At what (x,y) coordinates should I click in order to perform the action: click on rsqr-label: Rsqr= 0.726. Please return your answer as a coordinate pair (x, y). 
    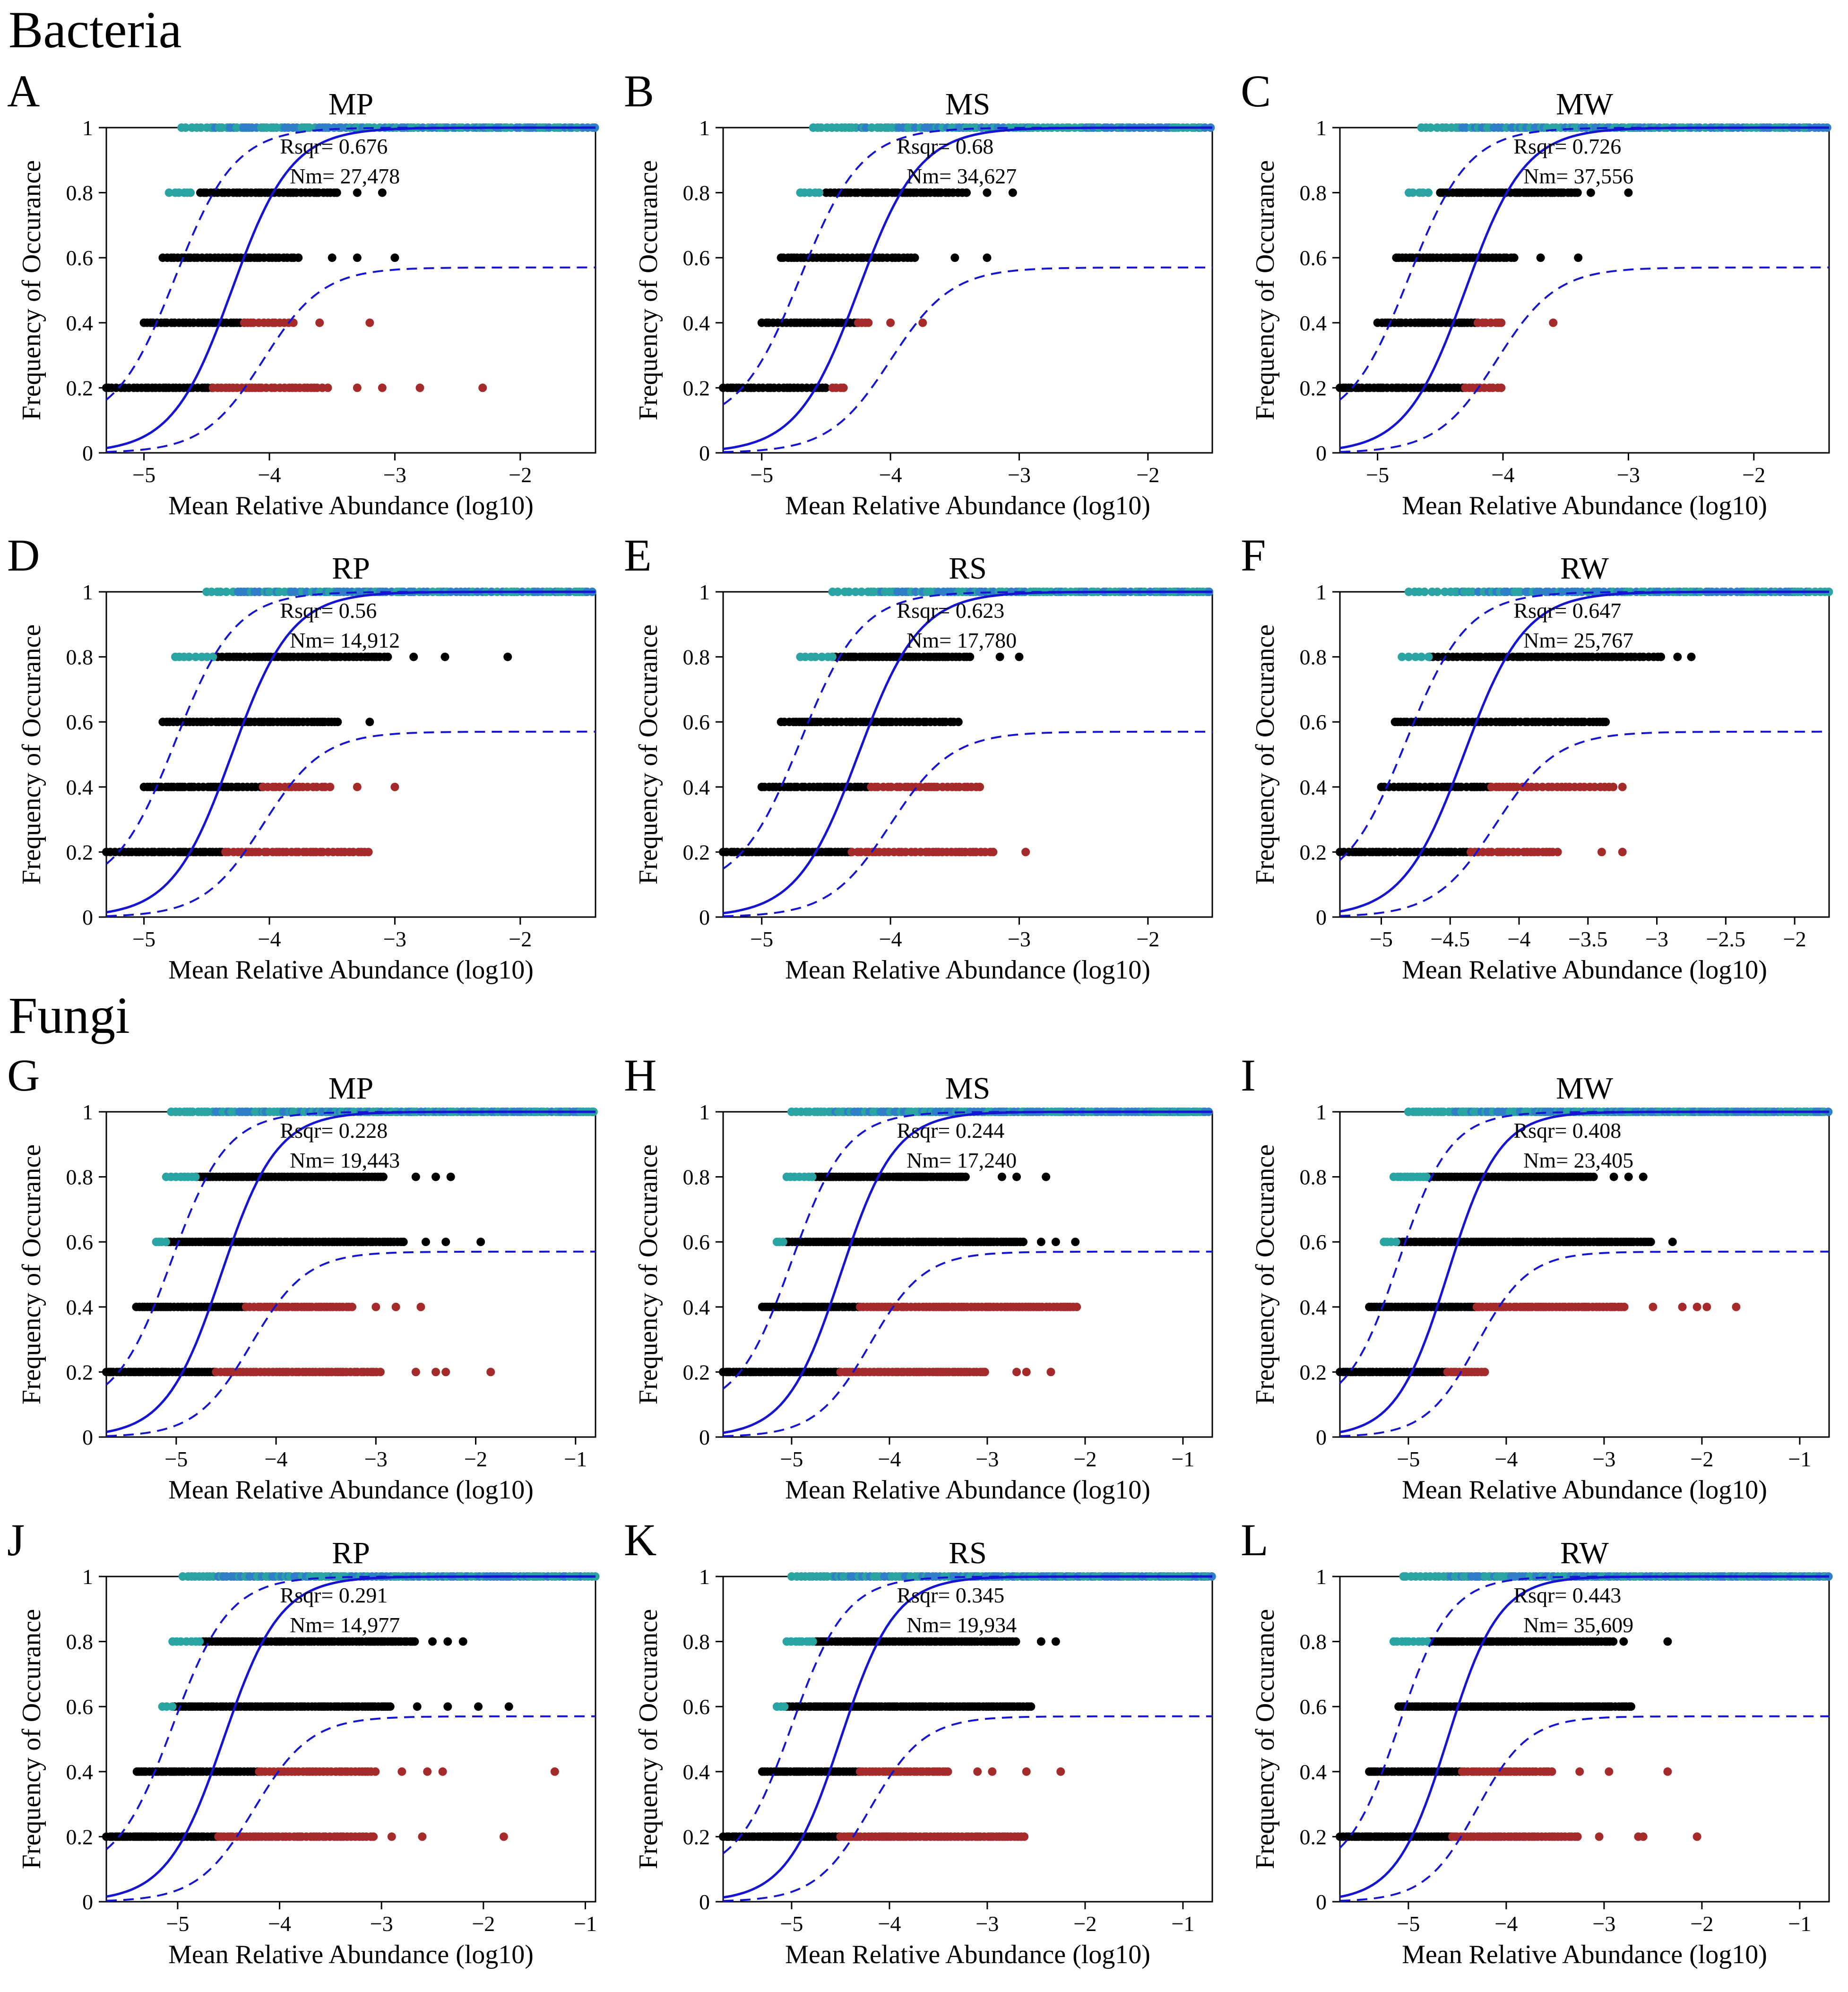
    Looking at the image, I should click on (1567, 146).